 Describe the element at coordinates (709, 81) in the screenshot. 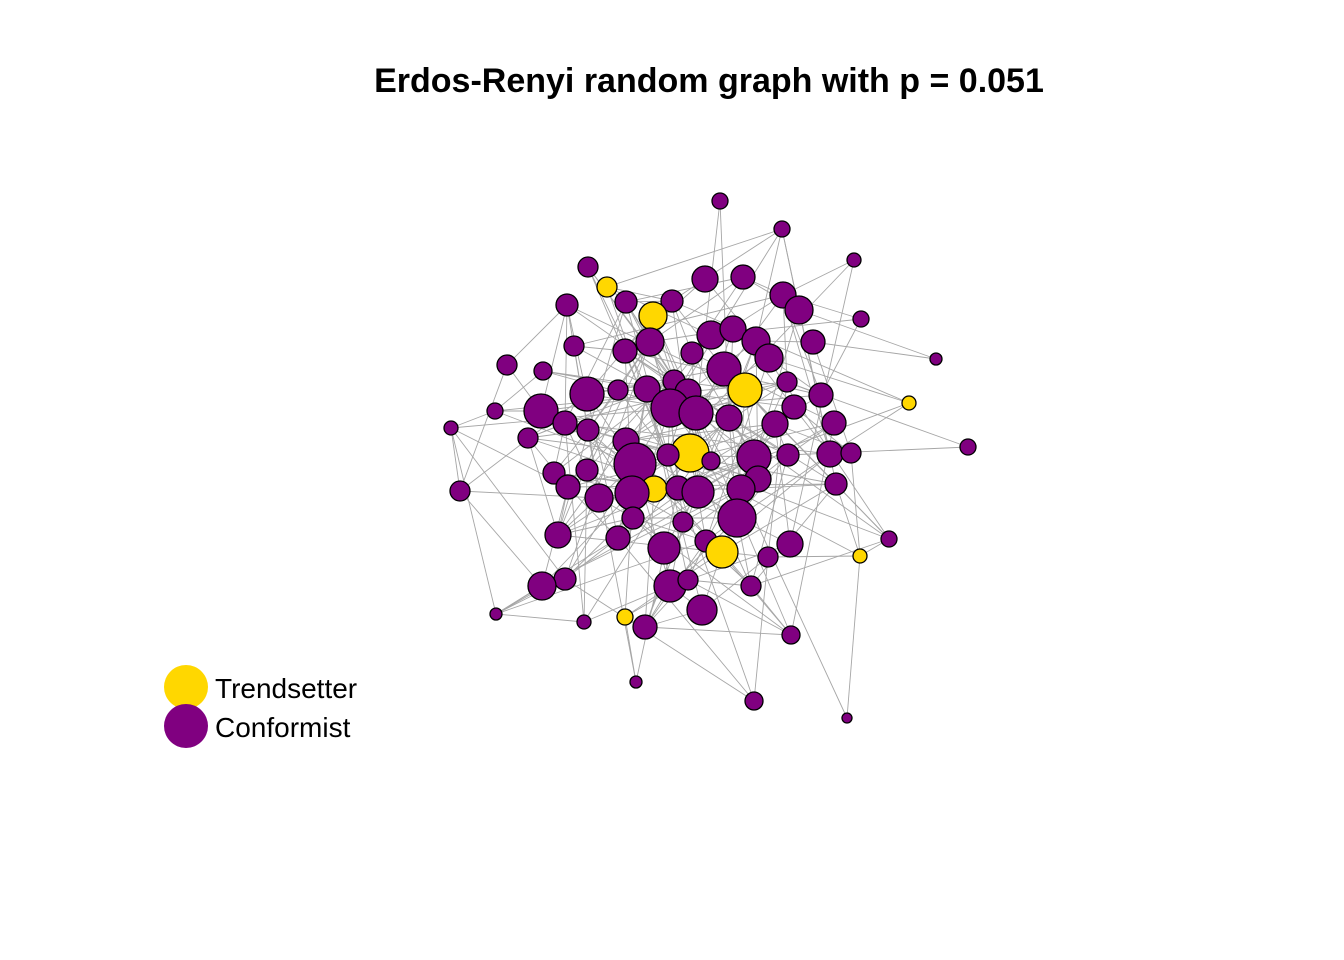

I see `graph-title: Erdos-Renyi random graph with p = 0.051` at that location.